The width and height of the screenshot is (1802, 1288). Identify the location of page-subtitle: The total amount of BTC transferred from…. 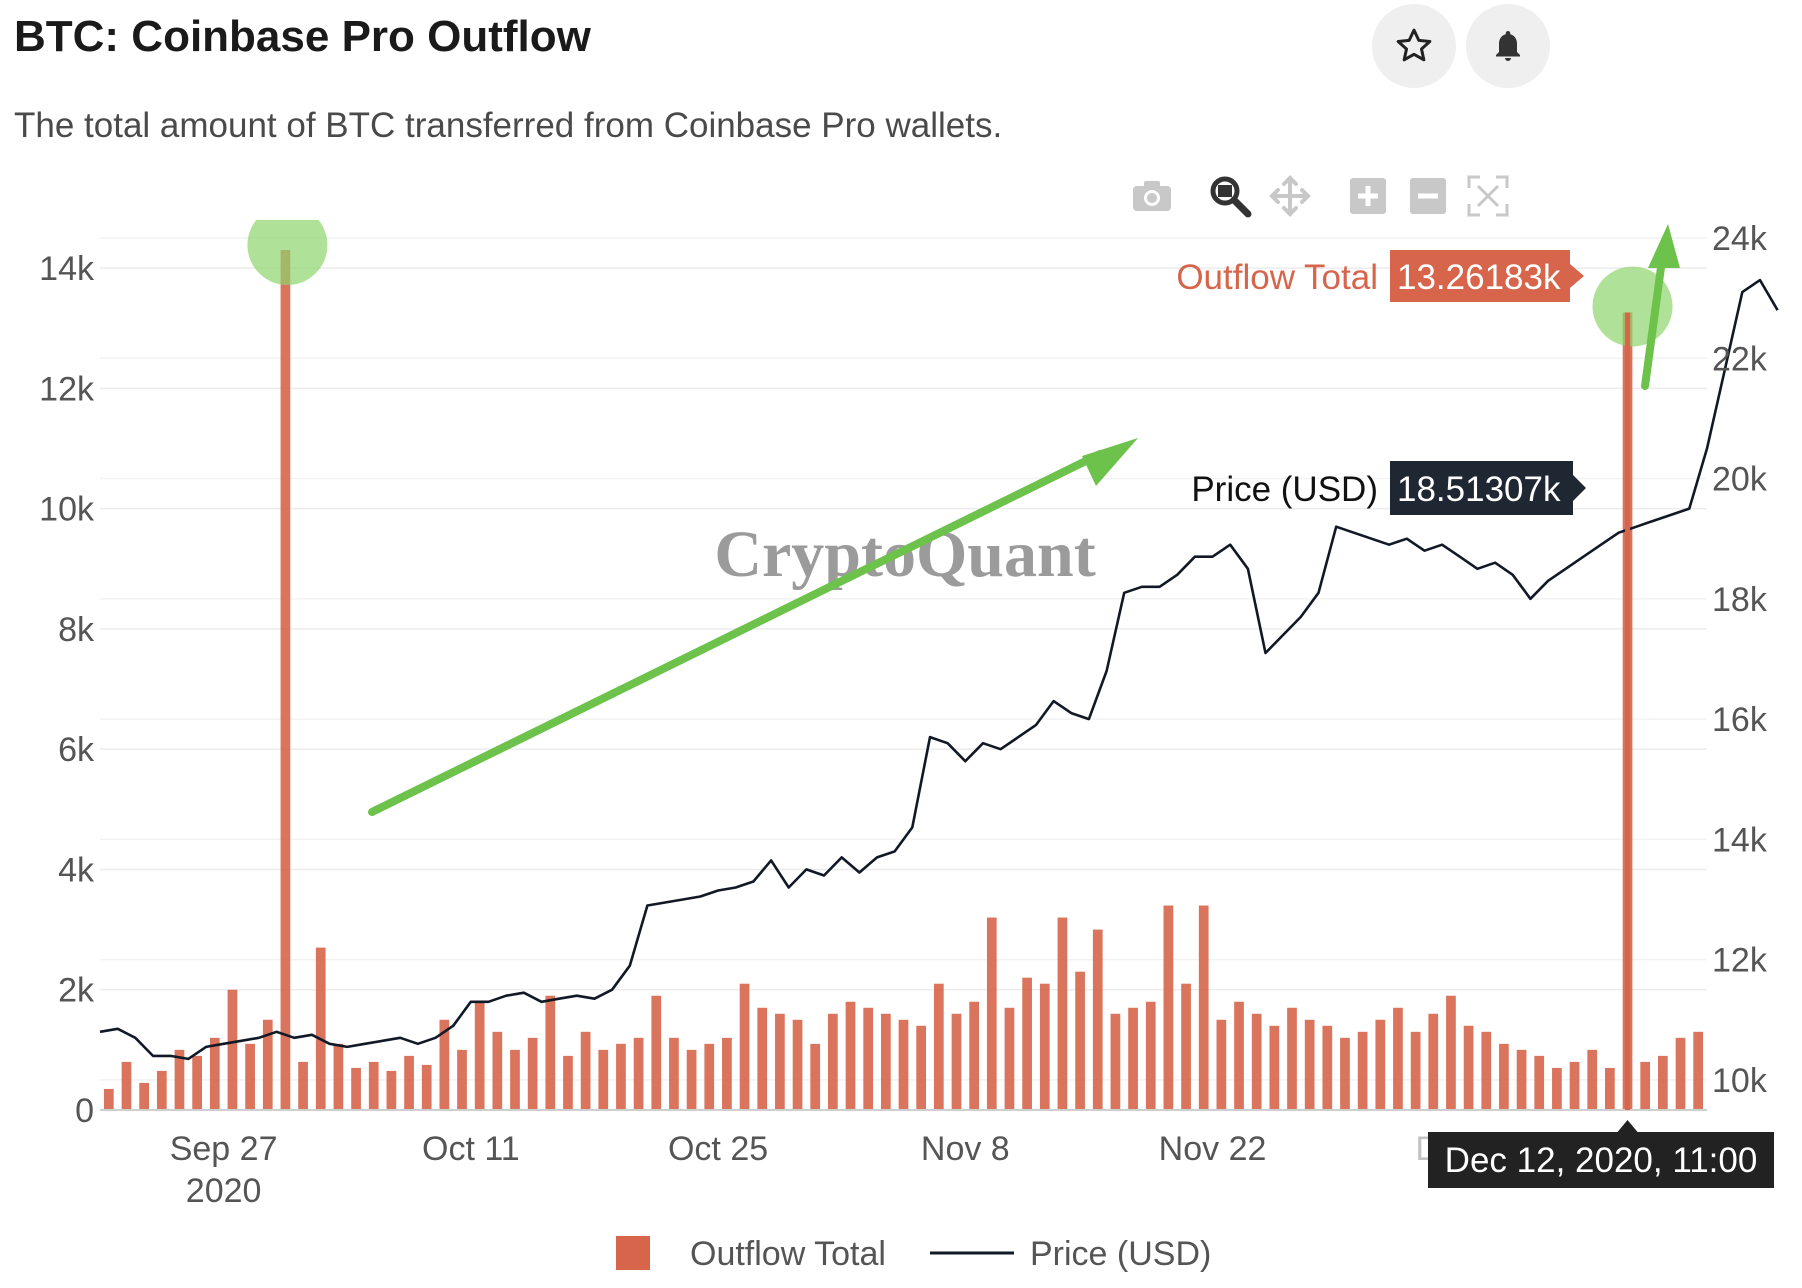
(508, 125).